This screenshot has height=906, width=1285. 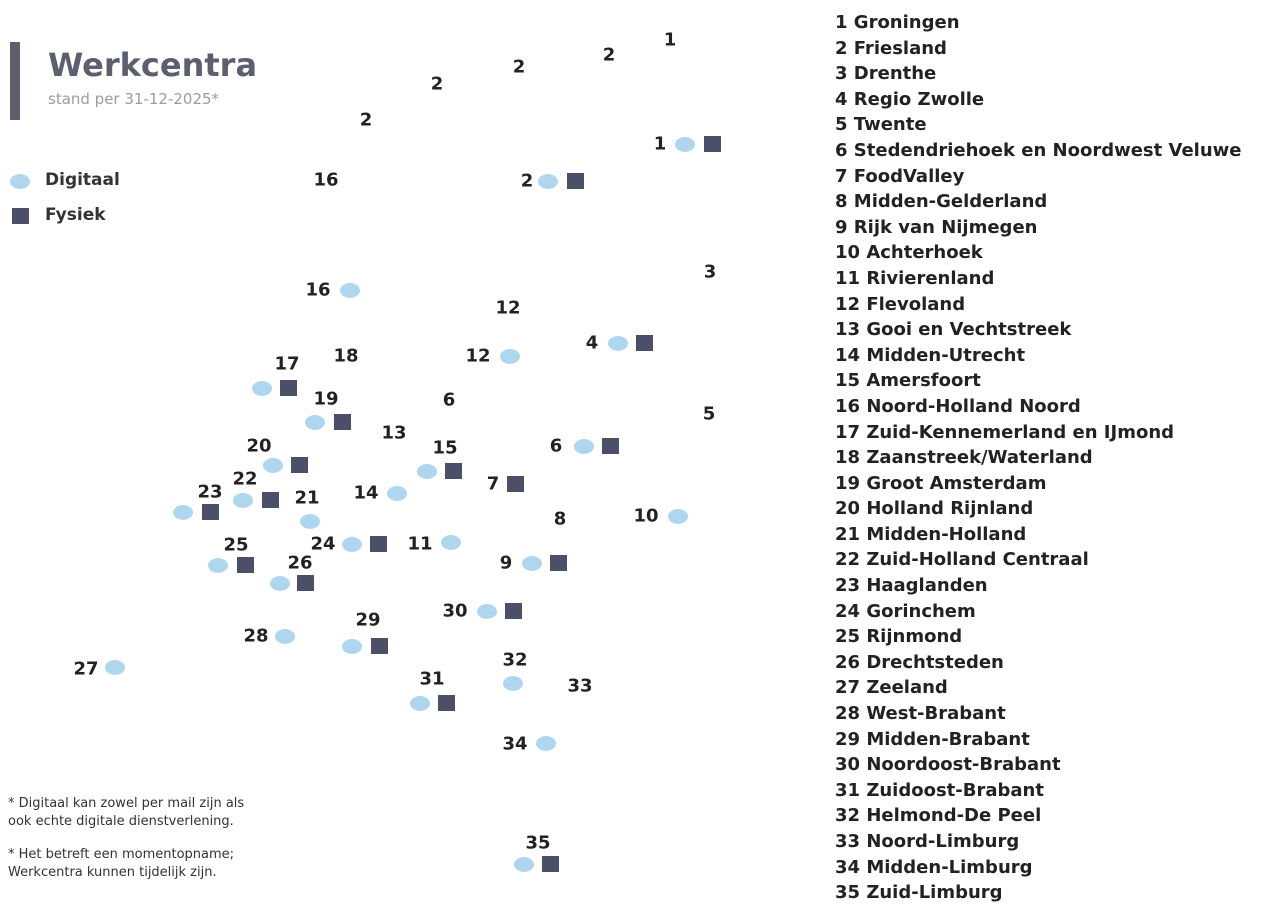 I want to click on map-label: 19, so click(x=326, y=399).